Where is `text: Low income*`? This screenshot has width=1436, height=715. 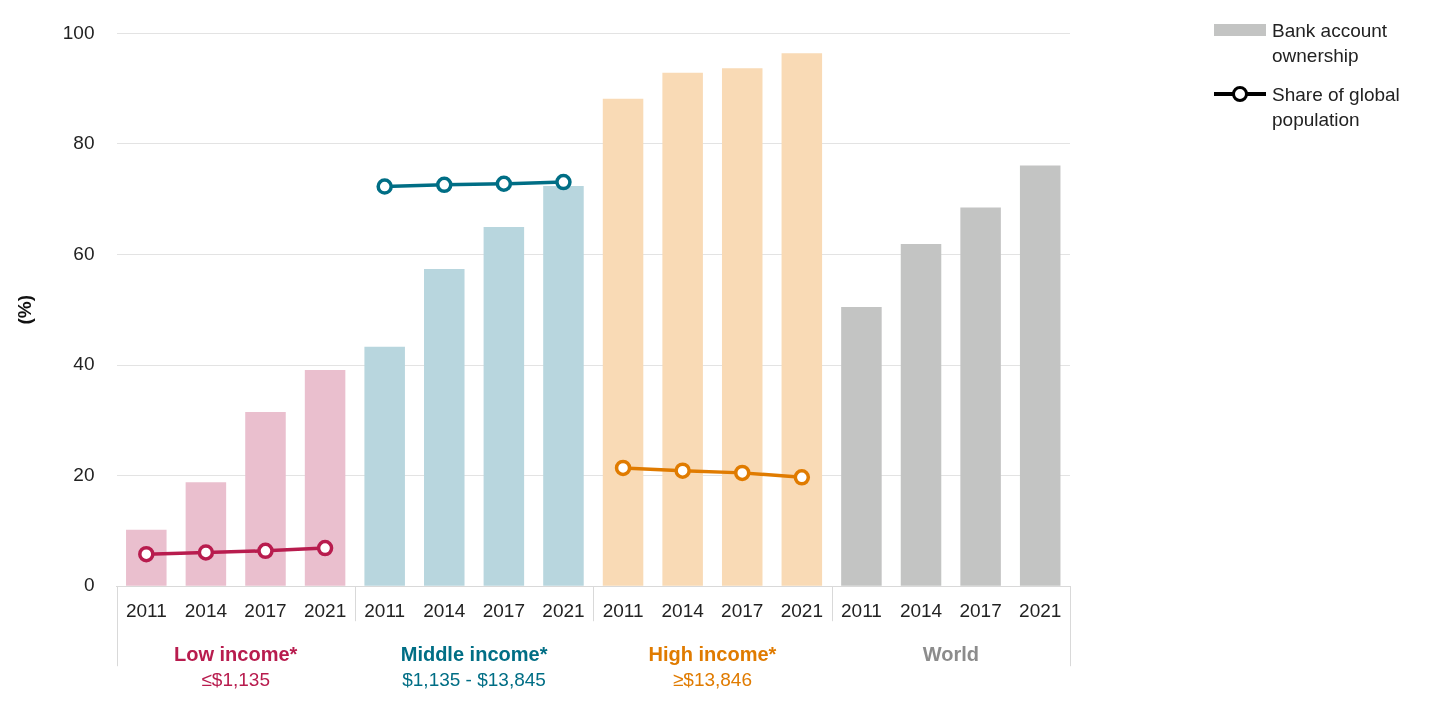
text: Low income* is located at coordinates (236, 653).